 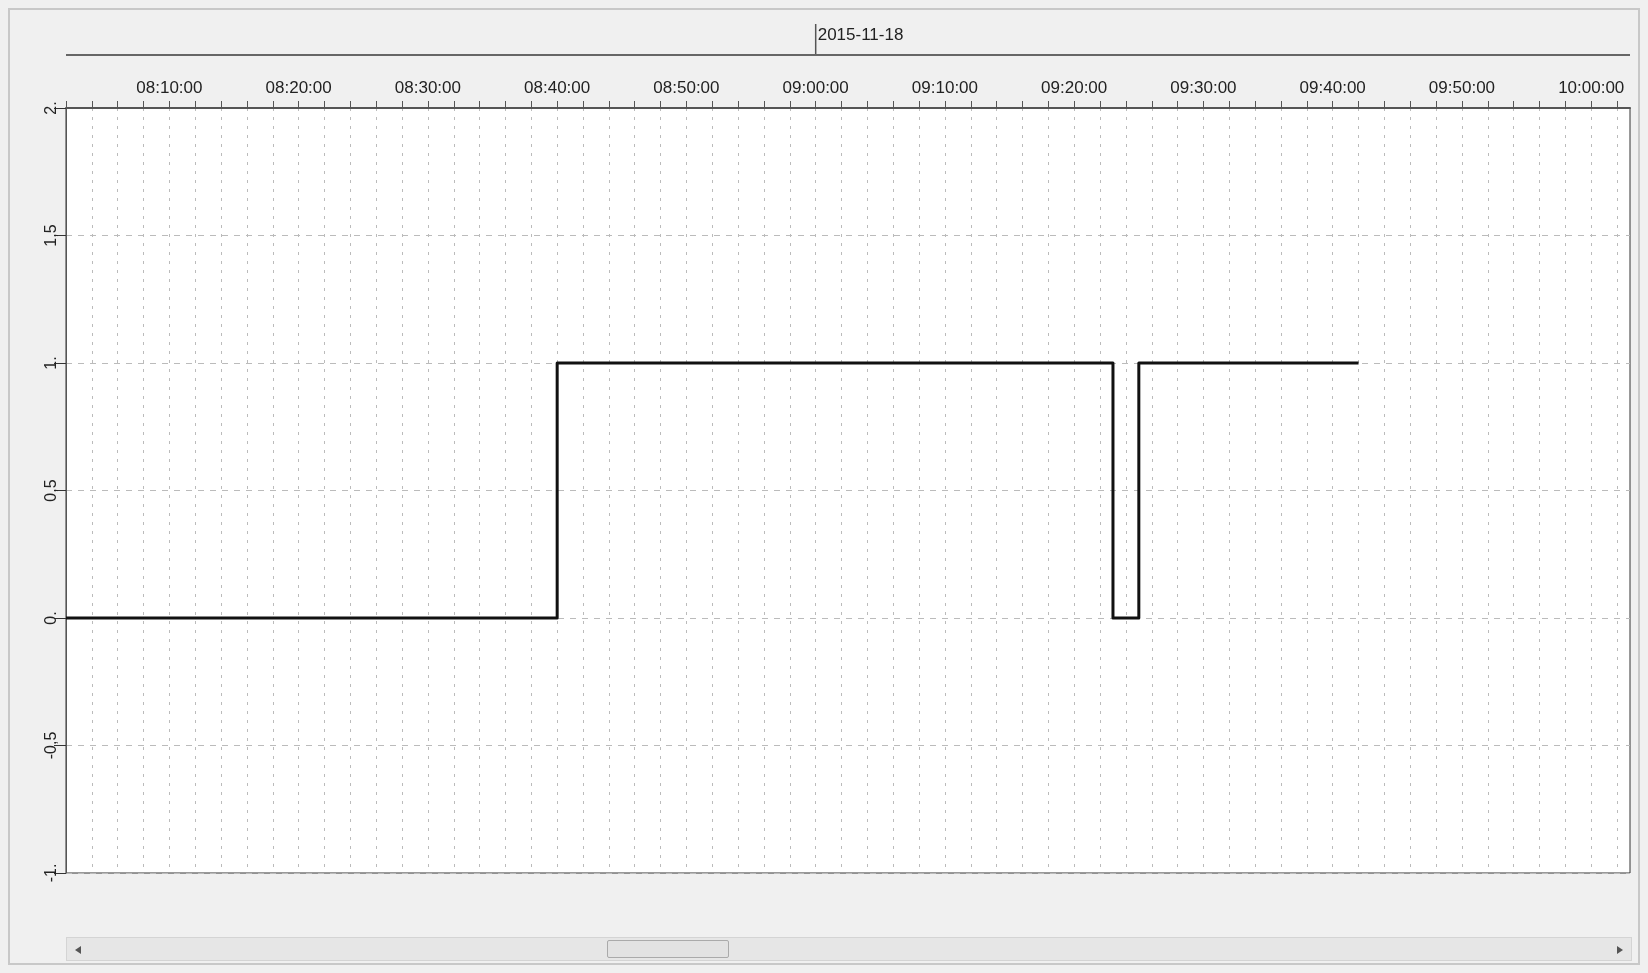 I want to click on y-tick-label: 2., so click(x=50, y=108).